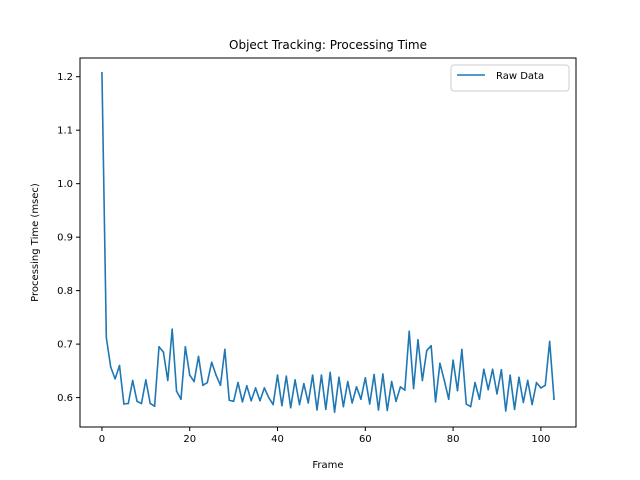  What do you see at coordinates (102, 439) in the screenshot?
I see `x-tick-label: 0` at bounding box center [102, 439].